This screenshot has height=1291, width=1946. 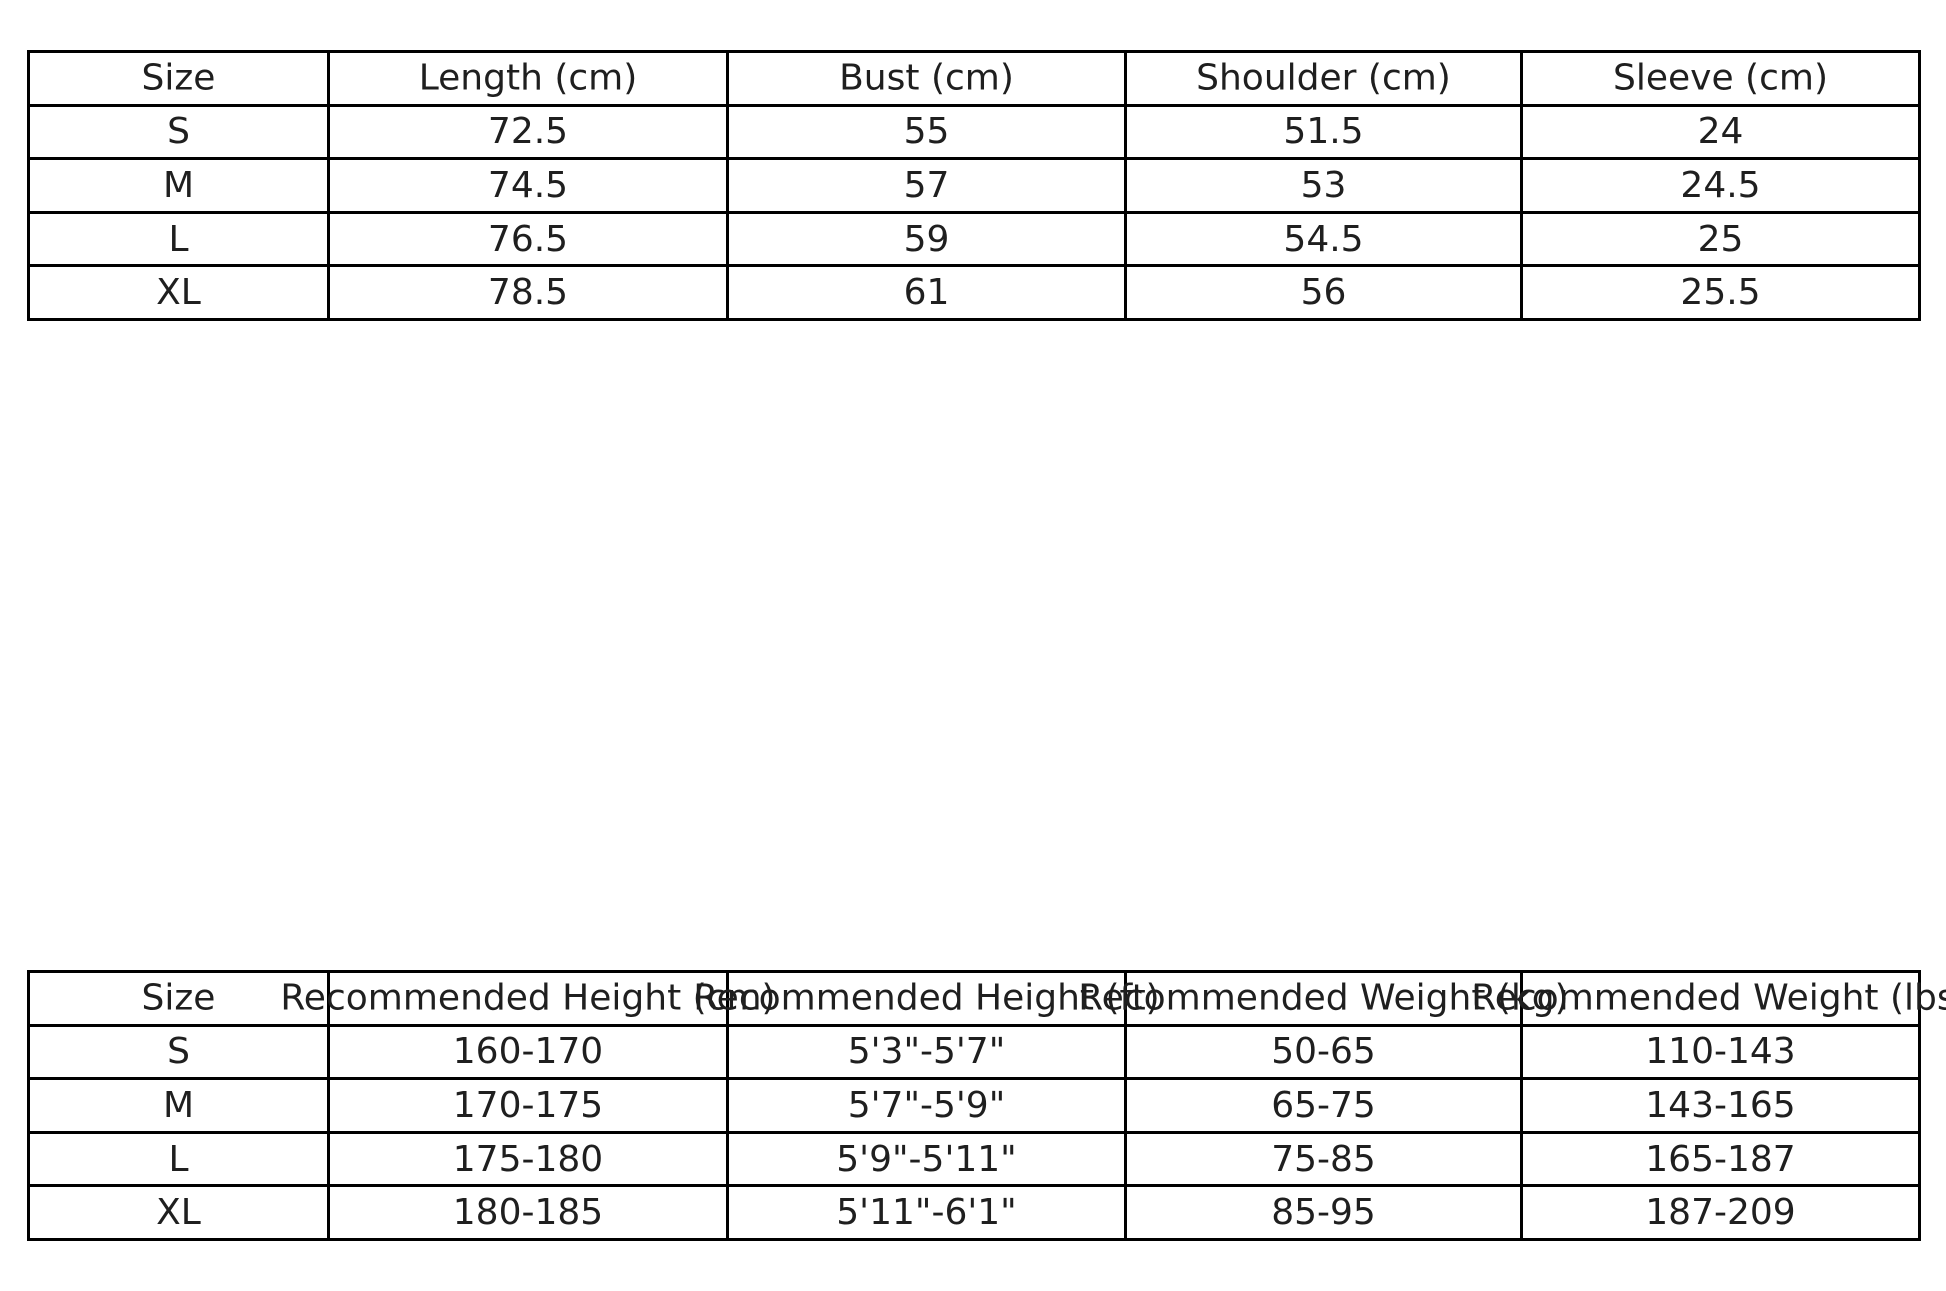 I want to click on table-cell: 85-95, so click(x=1323, y=1212).